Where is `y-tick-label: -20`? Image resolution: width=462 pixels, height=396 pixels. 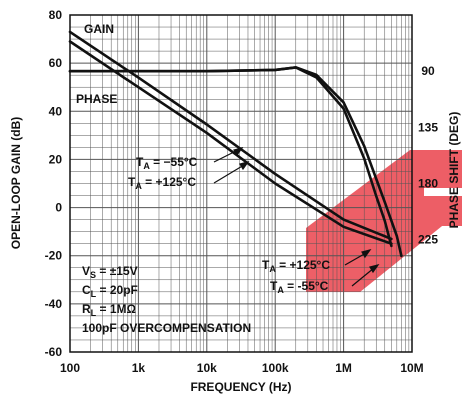 y-tick-label: -20 is located at coordinates (54, 256).